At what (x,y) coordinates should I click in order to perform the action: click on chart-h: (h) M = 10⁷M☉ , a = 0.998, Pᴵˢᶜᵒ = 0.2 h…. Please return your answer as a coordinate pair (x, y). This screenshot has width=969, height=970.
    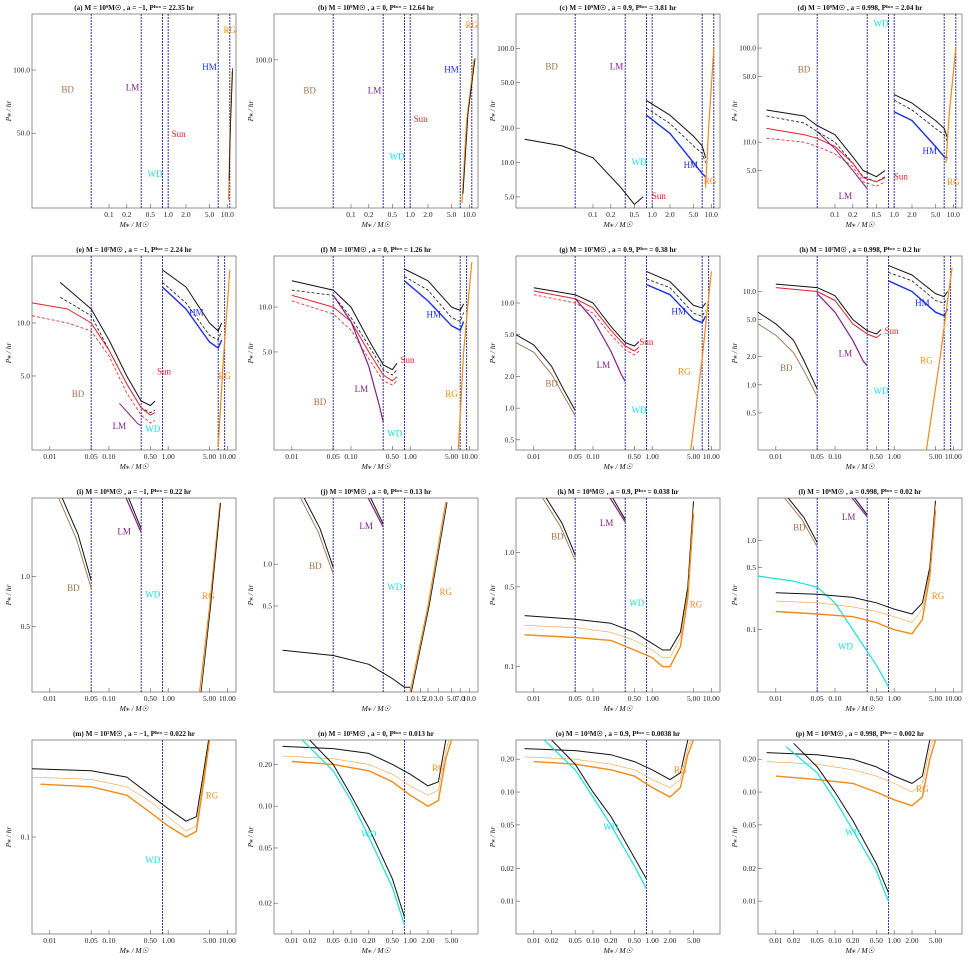
    Looking at the image, I should click on (846, 358).